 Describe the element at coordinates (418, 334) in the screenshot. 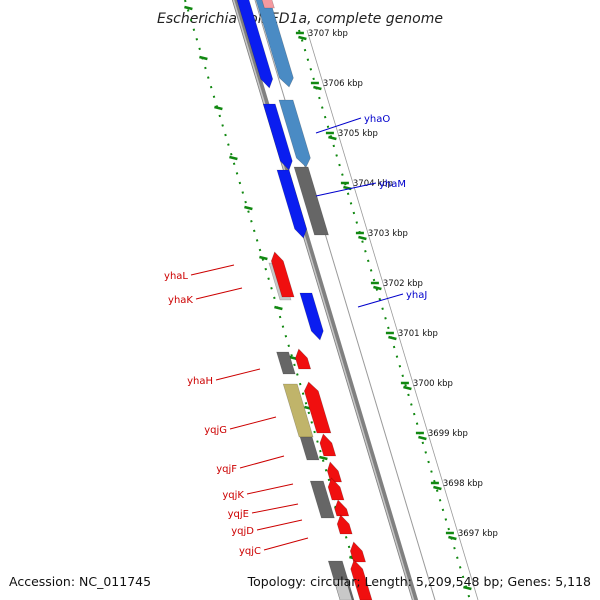

I see `kbp-tick-label: 3701 kbp` at that location.